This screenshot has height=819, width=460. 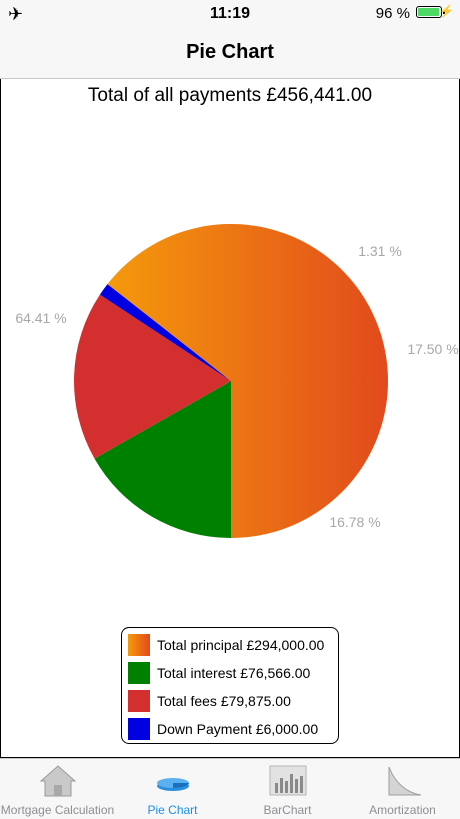 What do you see at coordinates (230, 95) in the screenshot?
I see `chart-title: Total of all payments £456,441.00` at bounding box center [230, 95].